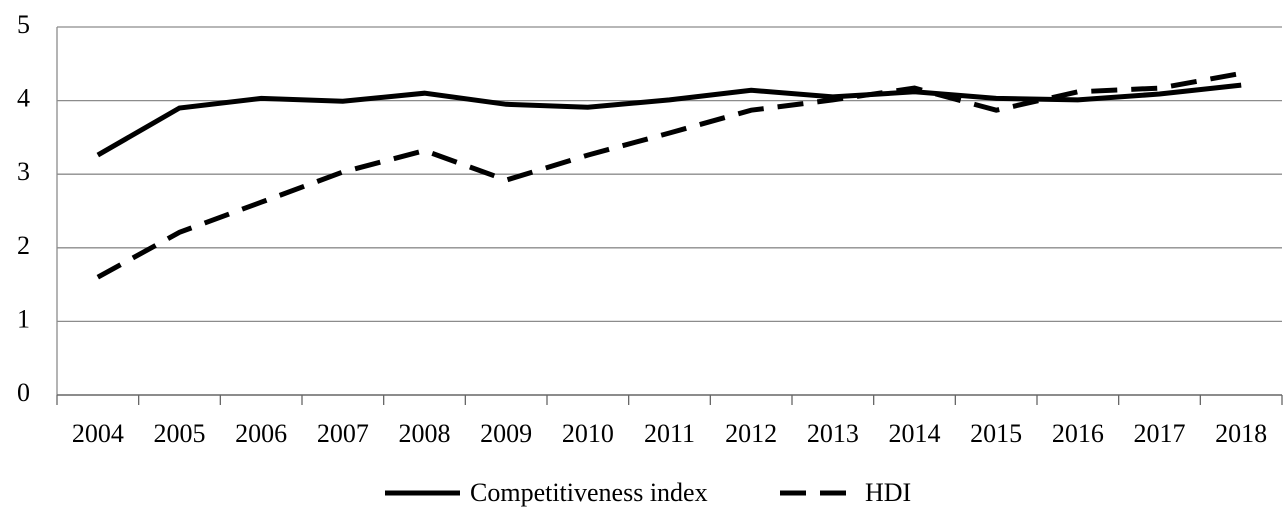 The width and height of the screenshot is (1284, 507). What do you see at coordinates (589, 492) in the screenshot?
I see `legend-label: Competitiveness index` at bounding box center [589, 492].